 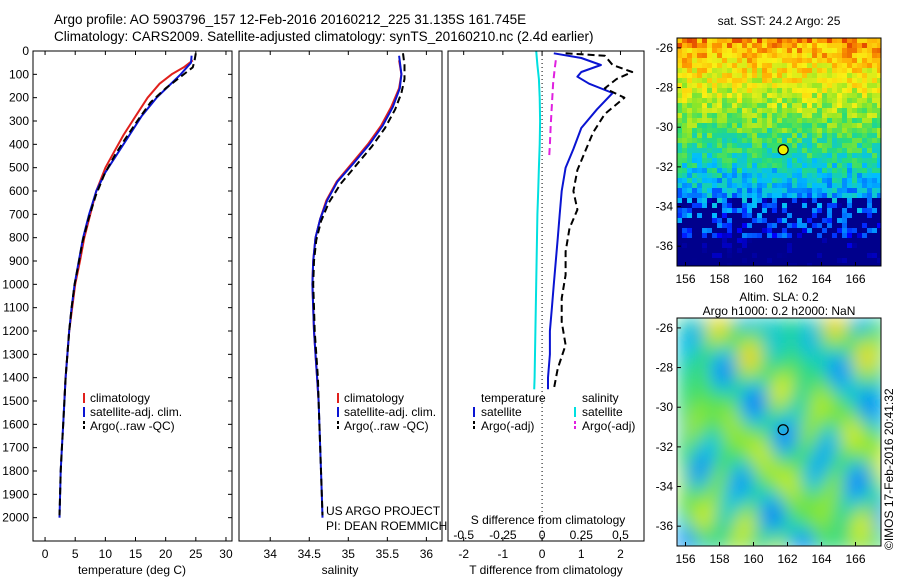 I want to click on s-tick-label: -0.25, so click(x=503, y=535).